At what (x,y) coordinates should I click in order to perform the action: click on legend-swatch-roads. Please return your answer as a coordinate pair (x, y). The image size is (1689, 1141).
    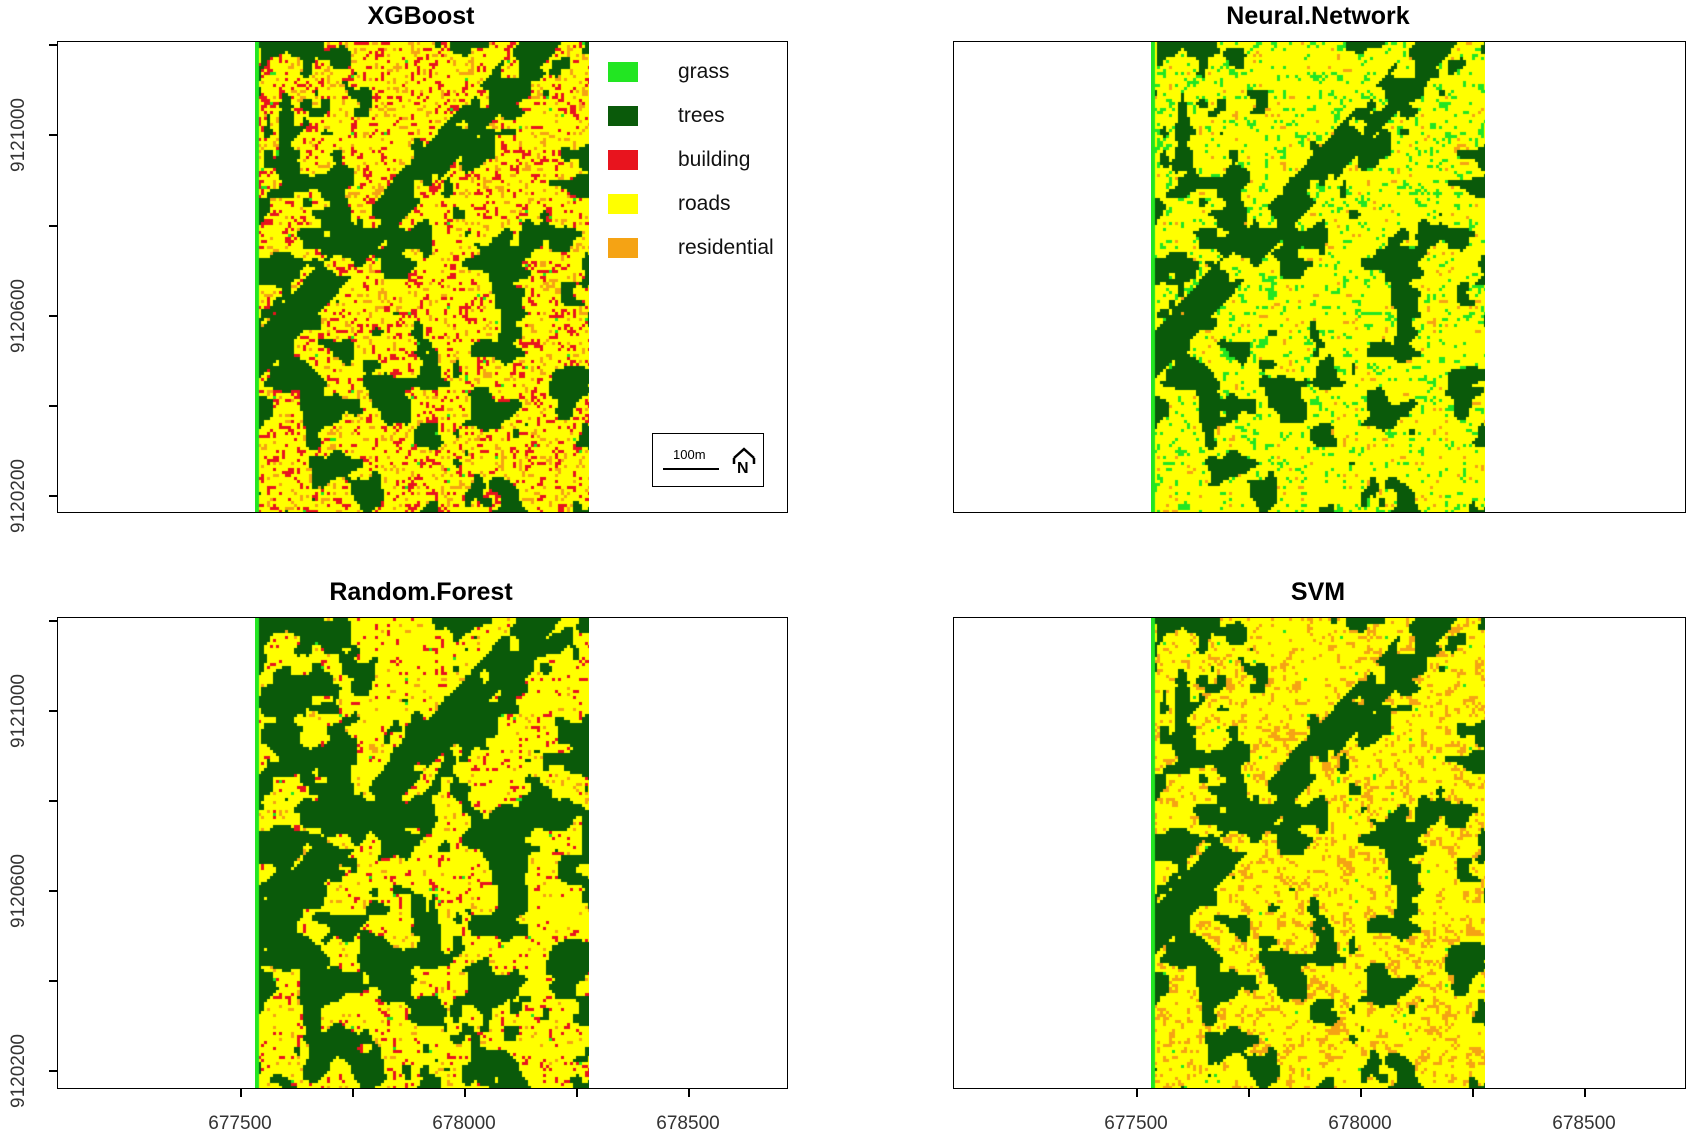
    Looking at the image, I should click on (623, 204).